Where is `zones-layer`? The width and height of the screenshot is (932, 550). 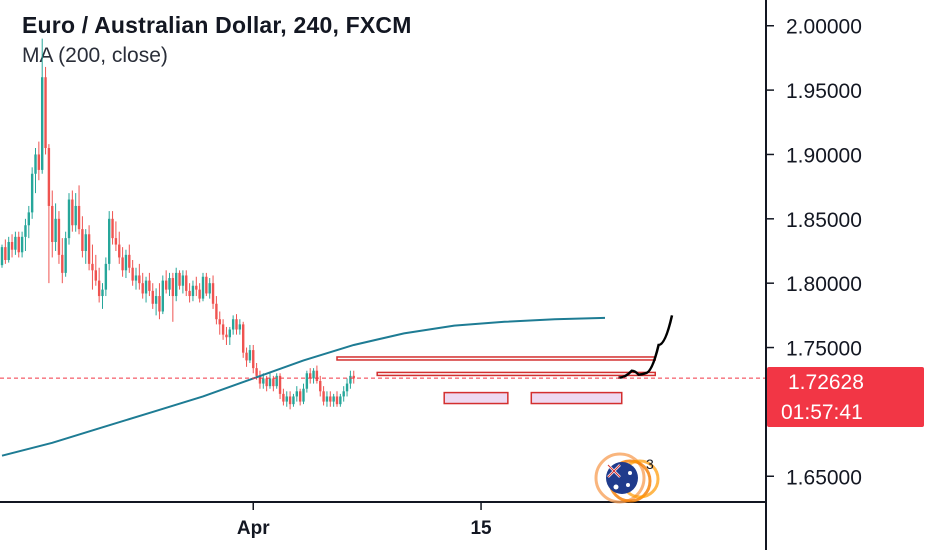
zones-layer is located at coordinates (533, 398).